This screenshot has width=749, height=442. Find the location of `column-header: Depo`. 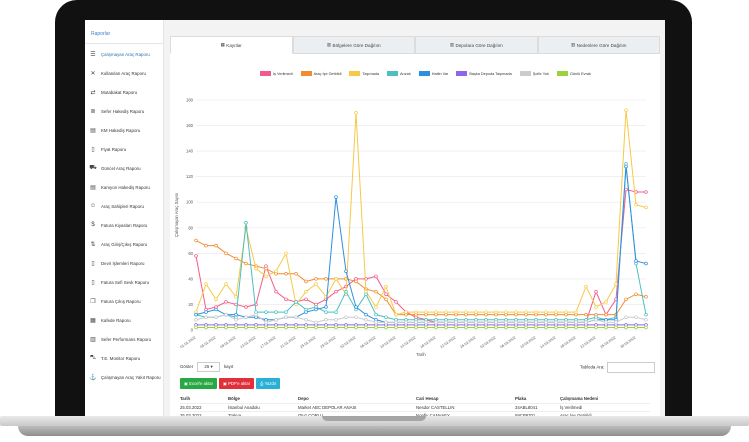

column-header: Depo is located at coordinates (303, 398).